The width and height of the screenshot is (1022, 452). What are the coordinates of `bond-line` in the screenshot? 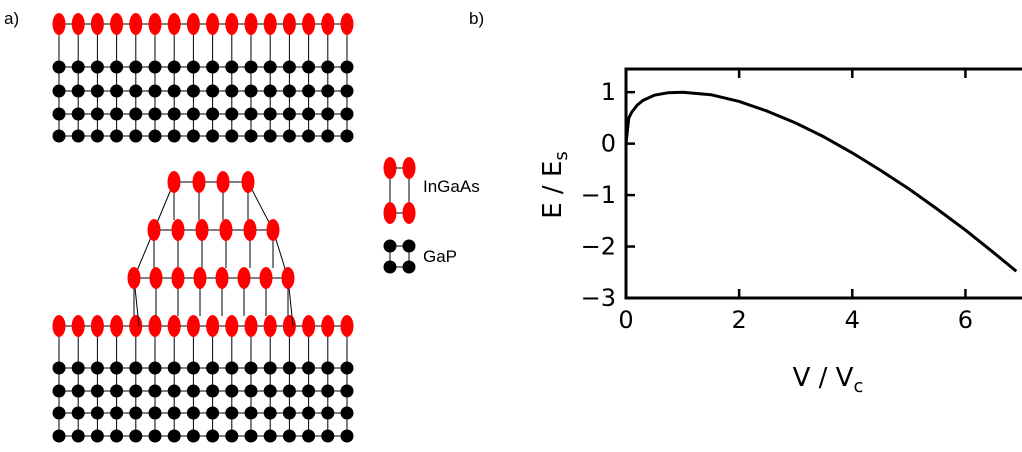 It's located at (399, 256).